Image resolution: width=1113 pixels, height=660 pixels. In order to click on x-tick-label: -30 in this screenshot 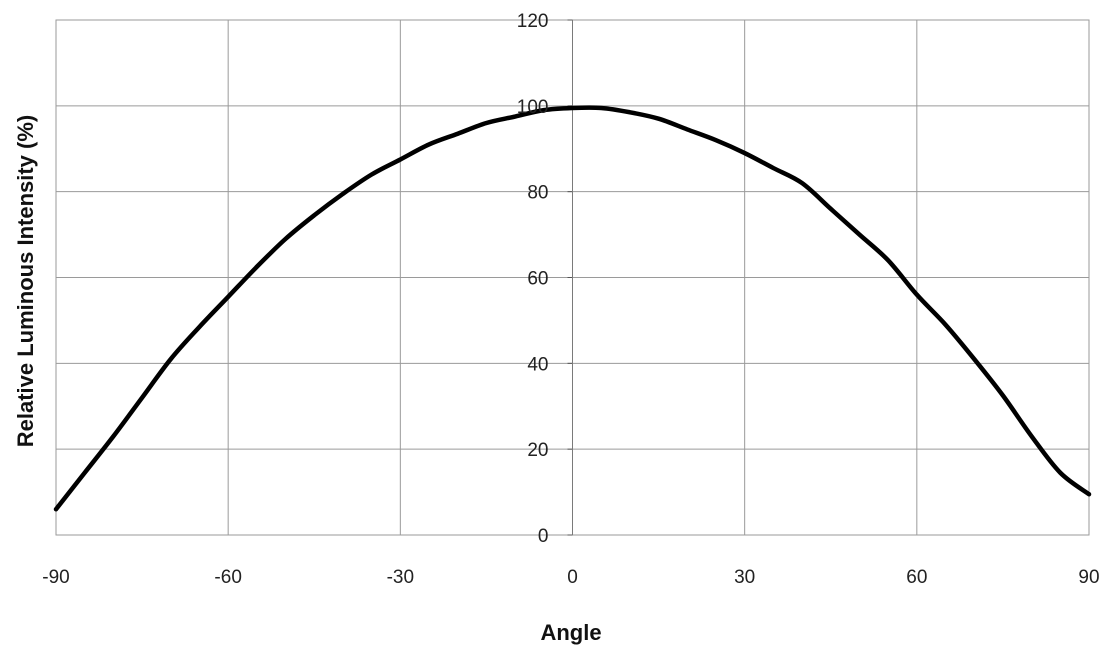, I will do `click(400, 577)`.